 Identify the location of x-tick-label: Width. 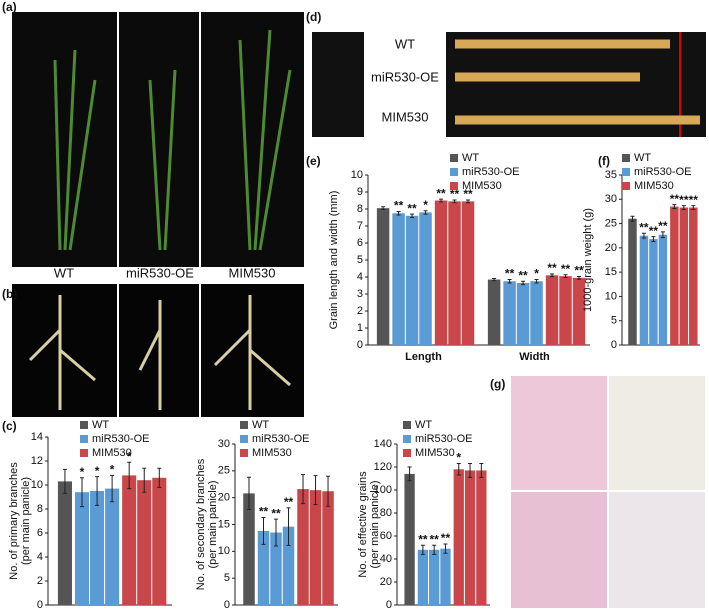
(534, 357).